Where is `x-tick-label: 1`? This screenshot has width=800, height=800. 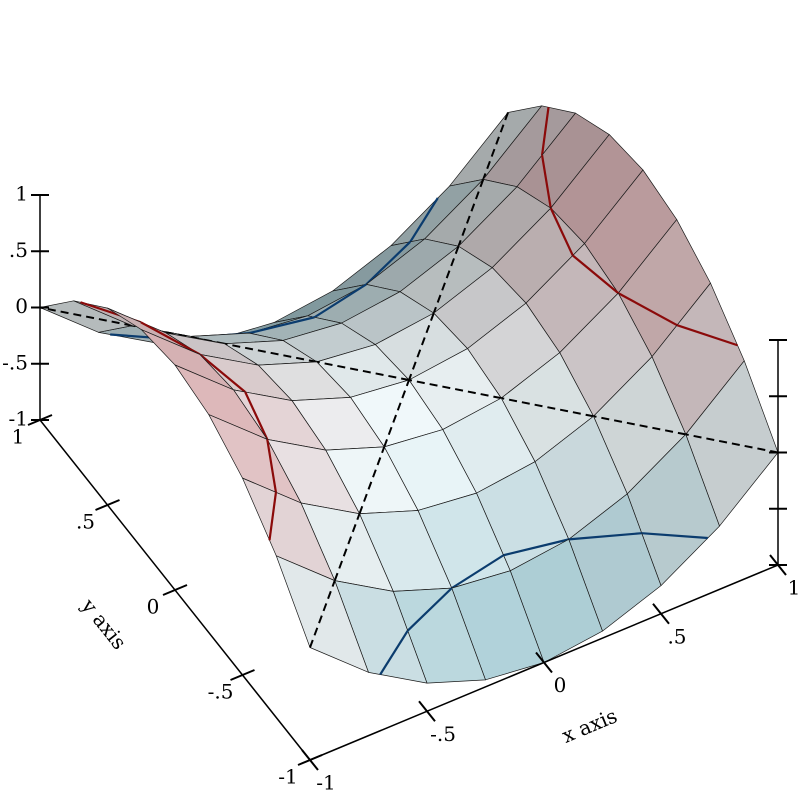
x-tick-label: 1 is located at coordinates (794, 588).